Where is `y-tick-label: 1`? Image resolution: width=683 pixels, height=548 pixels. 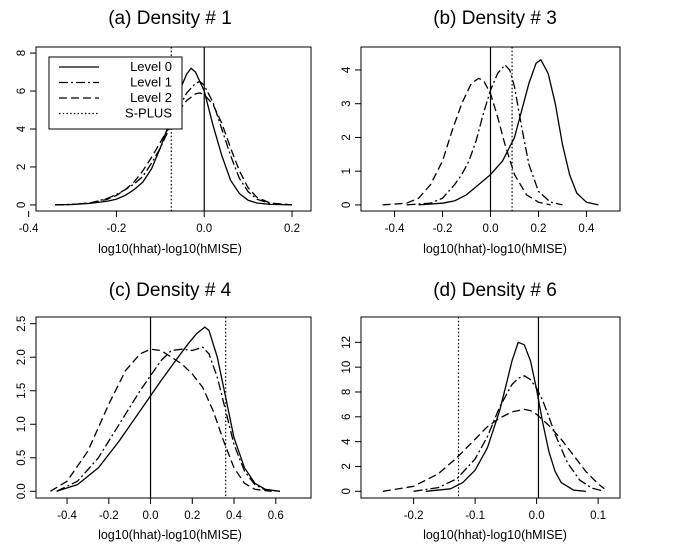 y-tick-label: 1 is located at coordinates (347, 171).